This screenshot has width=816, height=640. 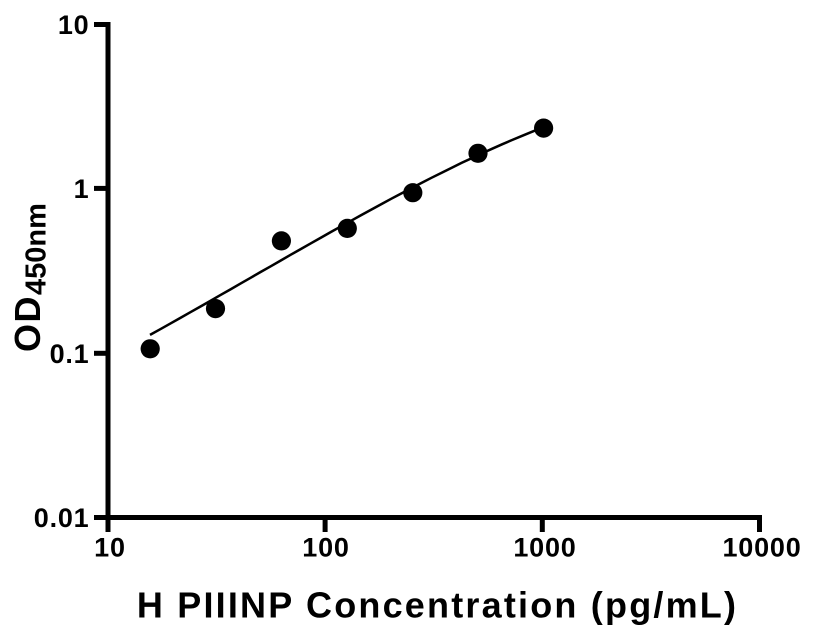 I want to click on svg-text: 0.1, so click(x=70, y=354).